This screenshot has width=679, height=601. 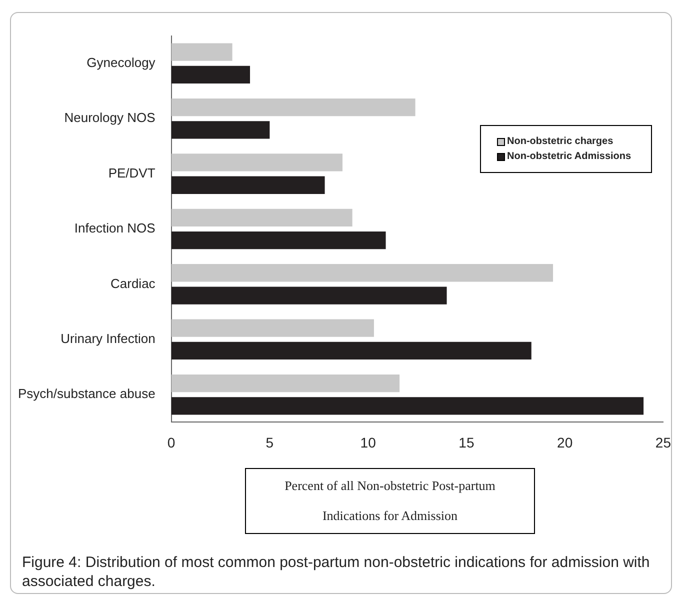 I want to click on y-tick-label: Neurology NOS, so click(x=110, y=118).